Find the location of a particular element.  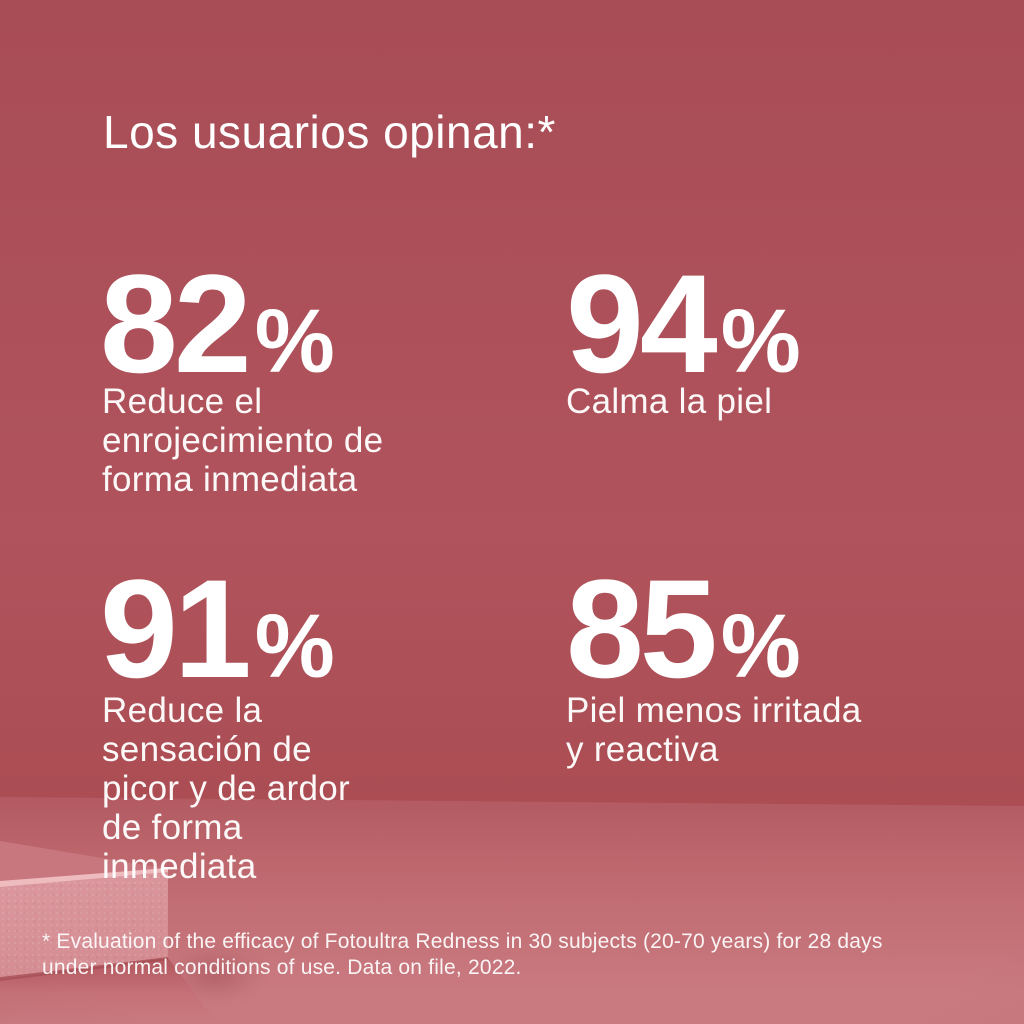

stat-value-row: 94% is located at coordinates (683, 324).